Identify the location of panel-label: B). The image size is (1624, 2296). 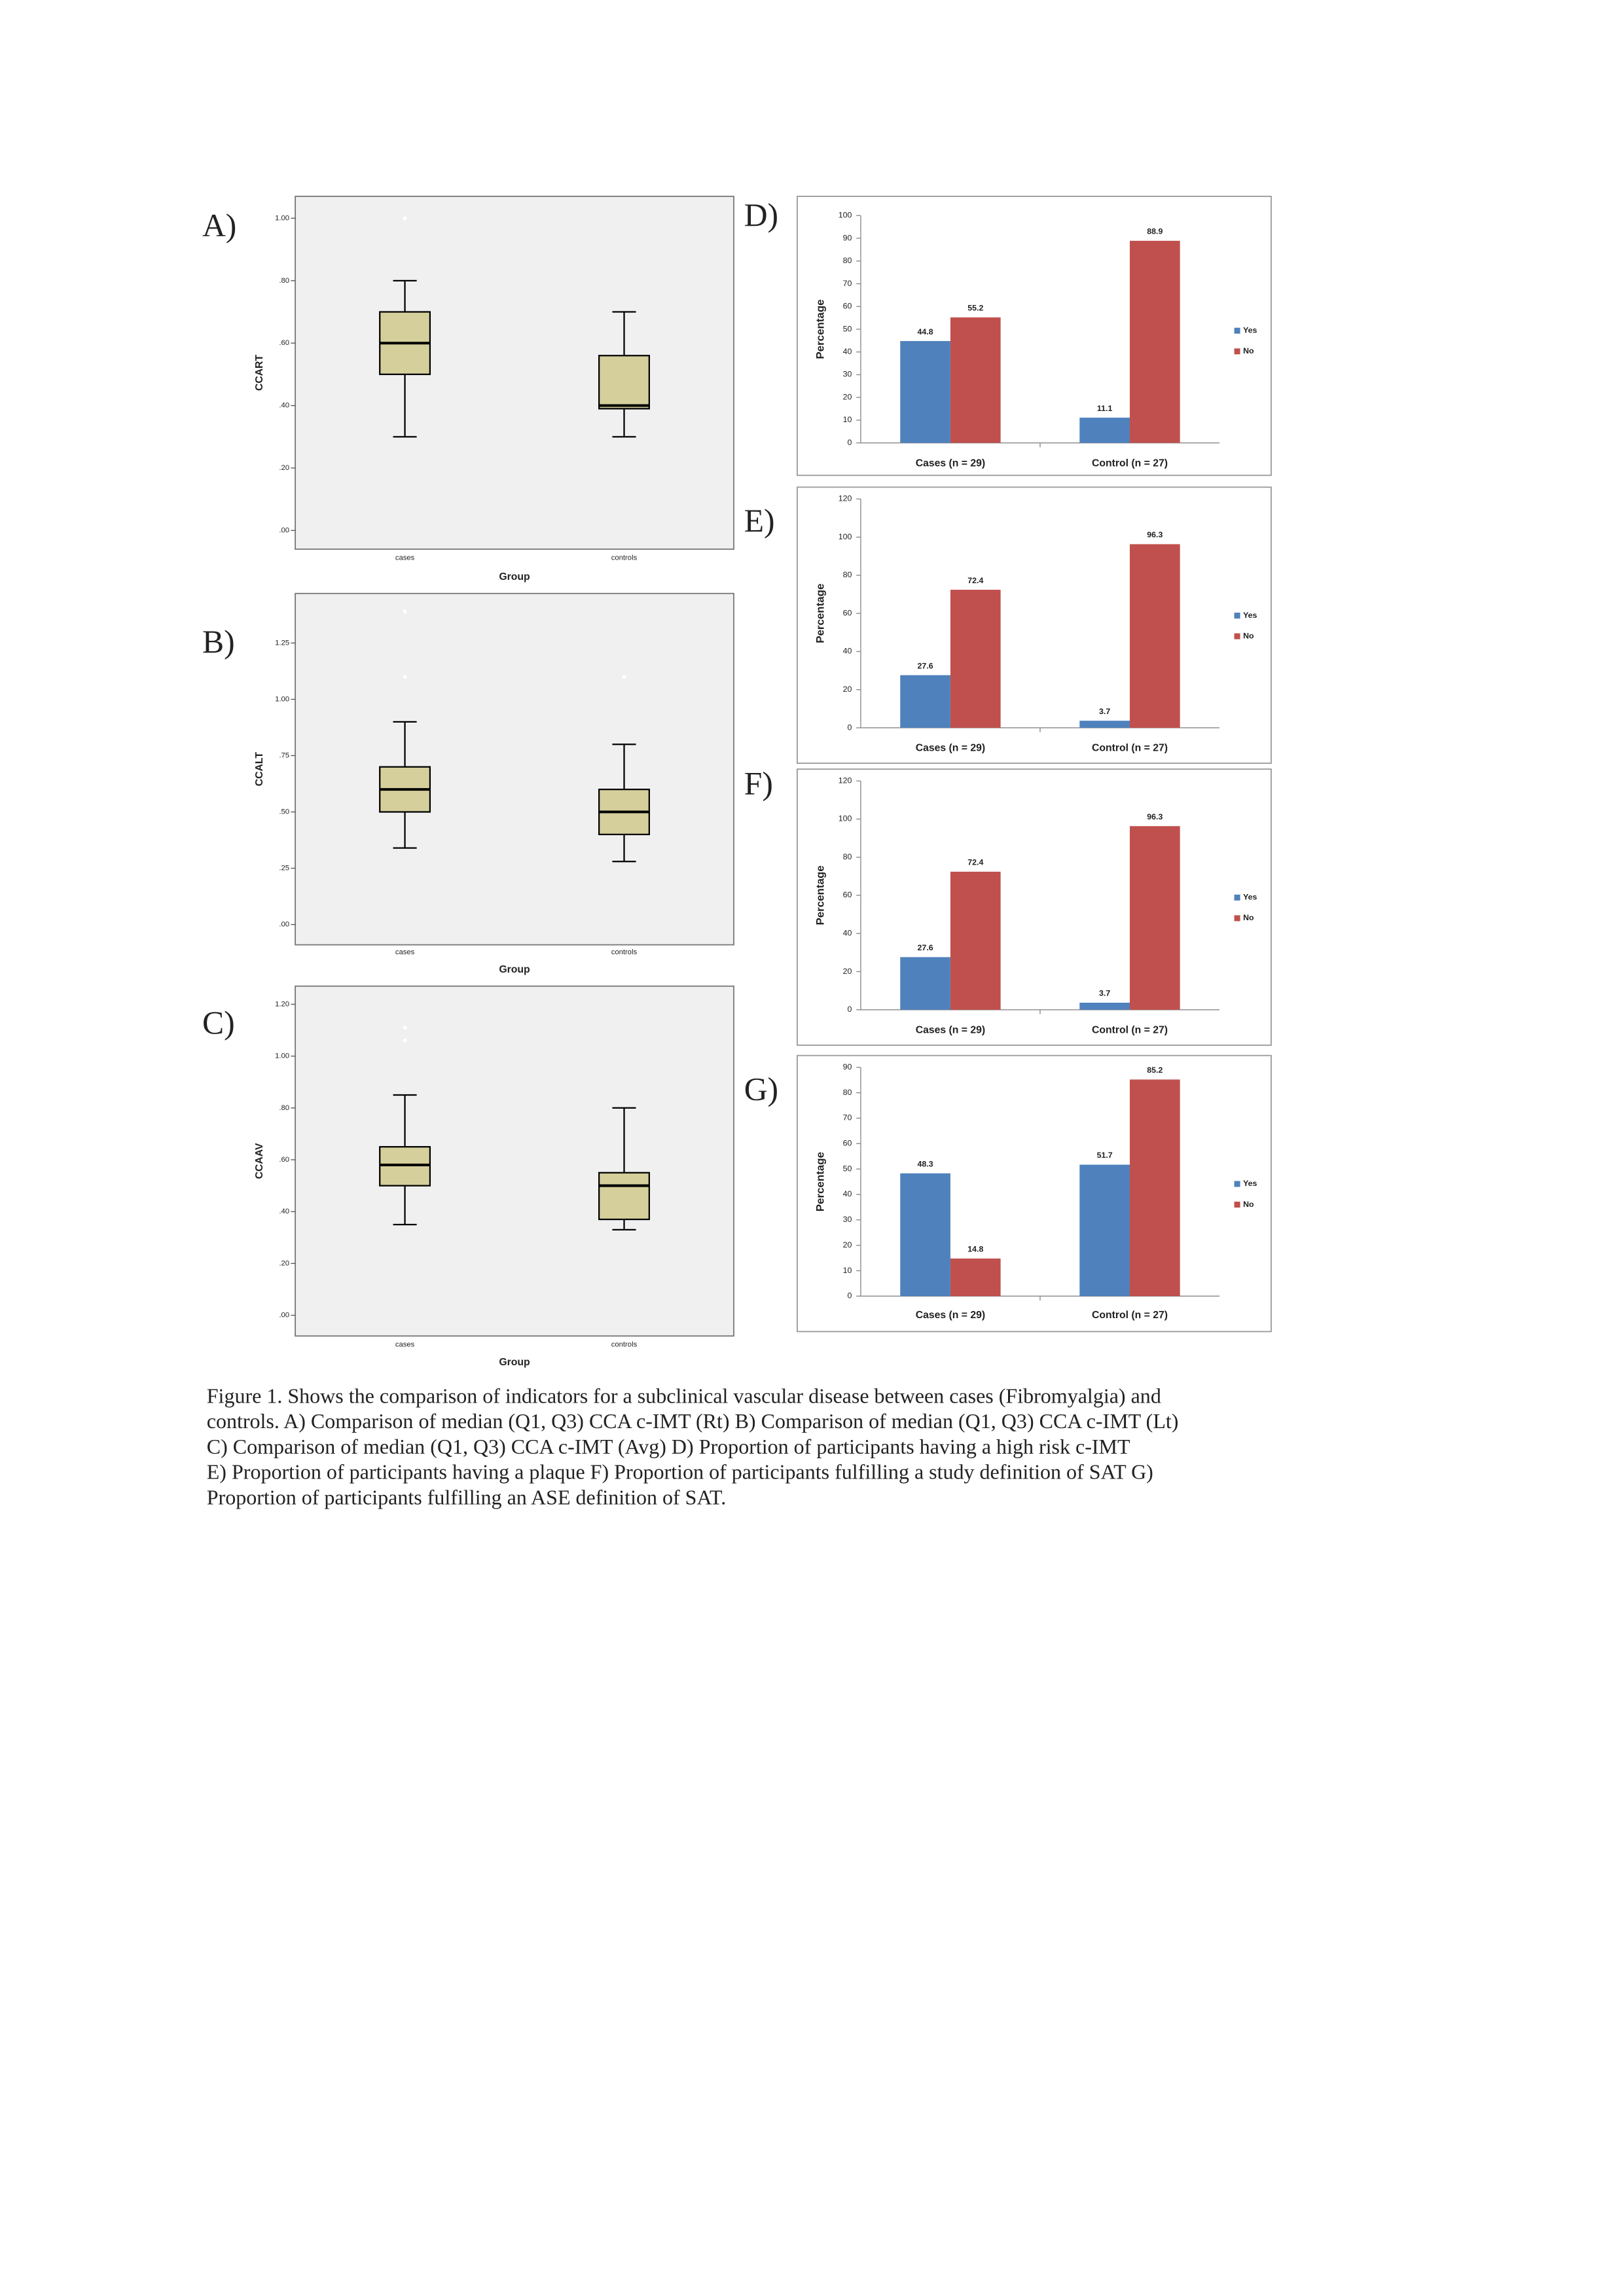
(218, 642).